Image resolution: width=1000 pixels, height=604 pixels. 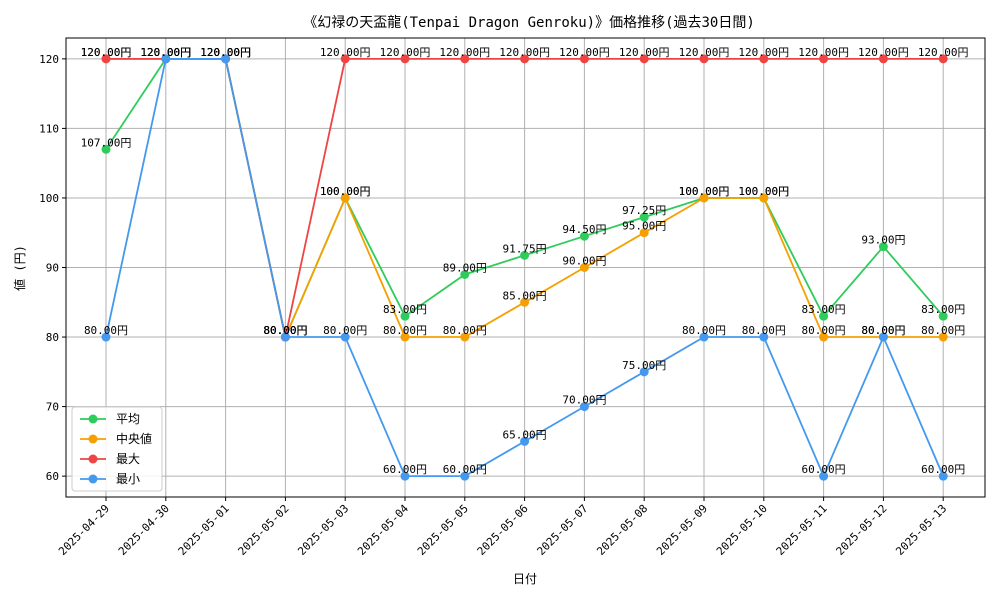 What do you see at coordinates (263, 530) in the screenshot?
I see `x-tick-label: 2025-05-02` at bounding box center [263, 530].